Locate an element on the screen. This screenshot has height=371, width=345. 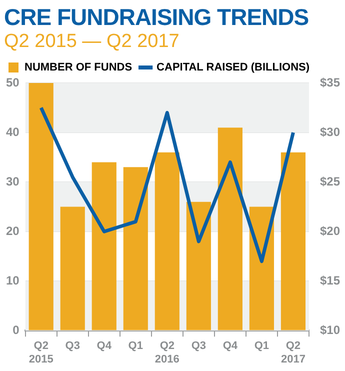
y-tick-label: 0 is located at coordinates (16, 329).